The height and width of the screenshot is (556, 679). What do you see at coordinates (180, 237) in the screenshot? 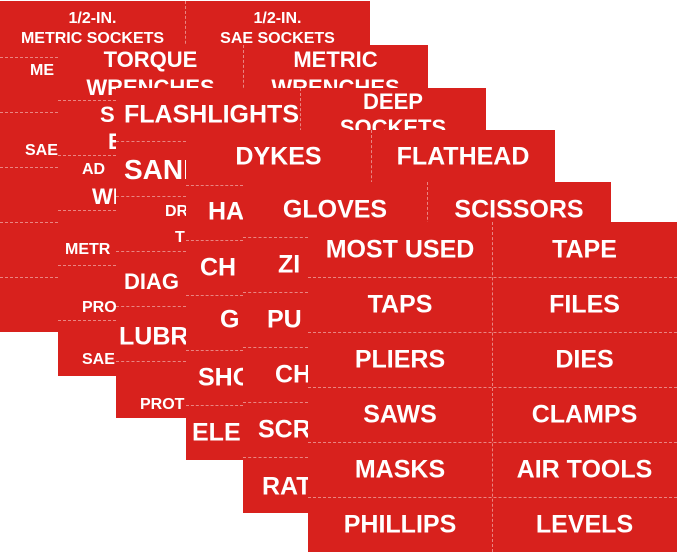
I see `label-text: T` at bounding box center [180, 237].